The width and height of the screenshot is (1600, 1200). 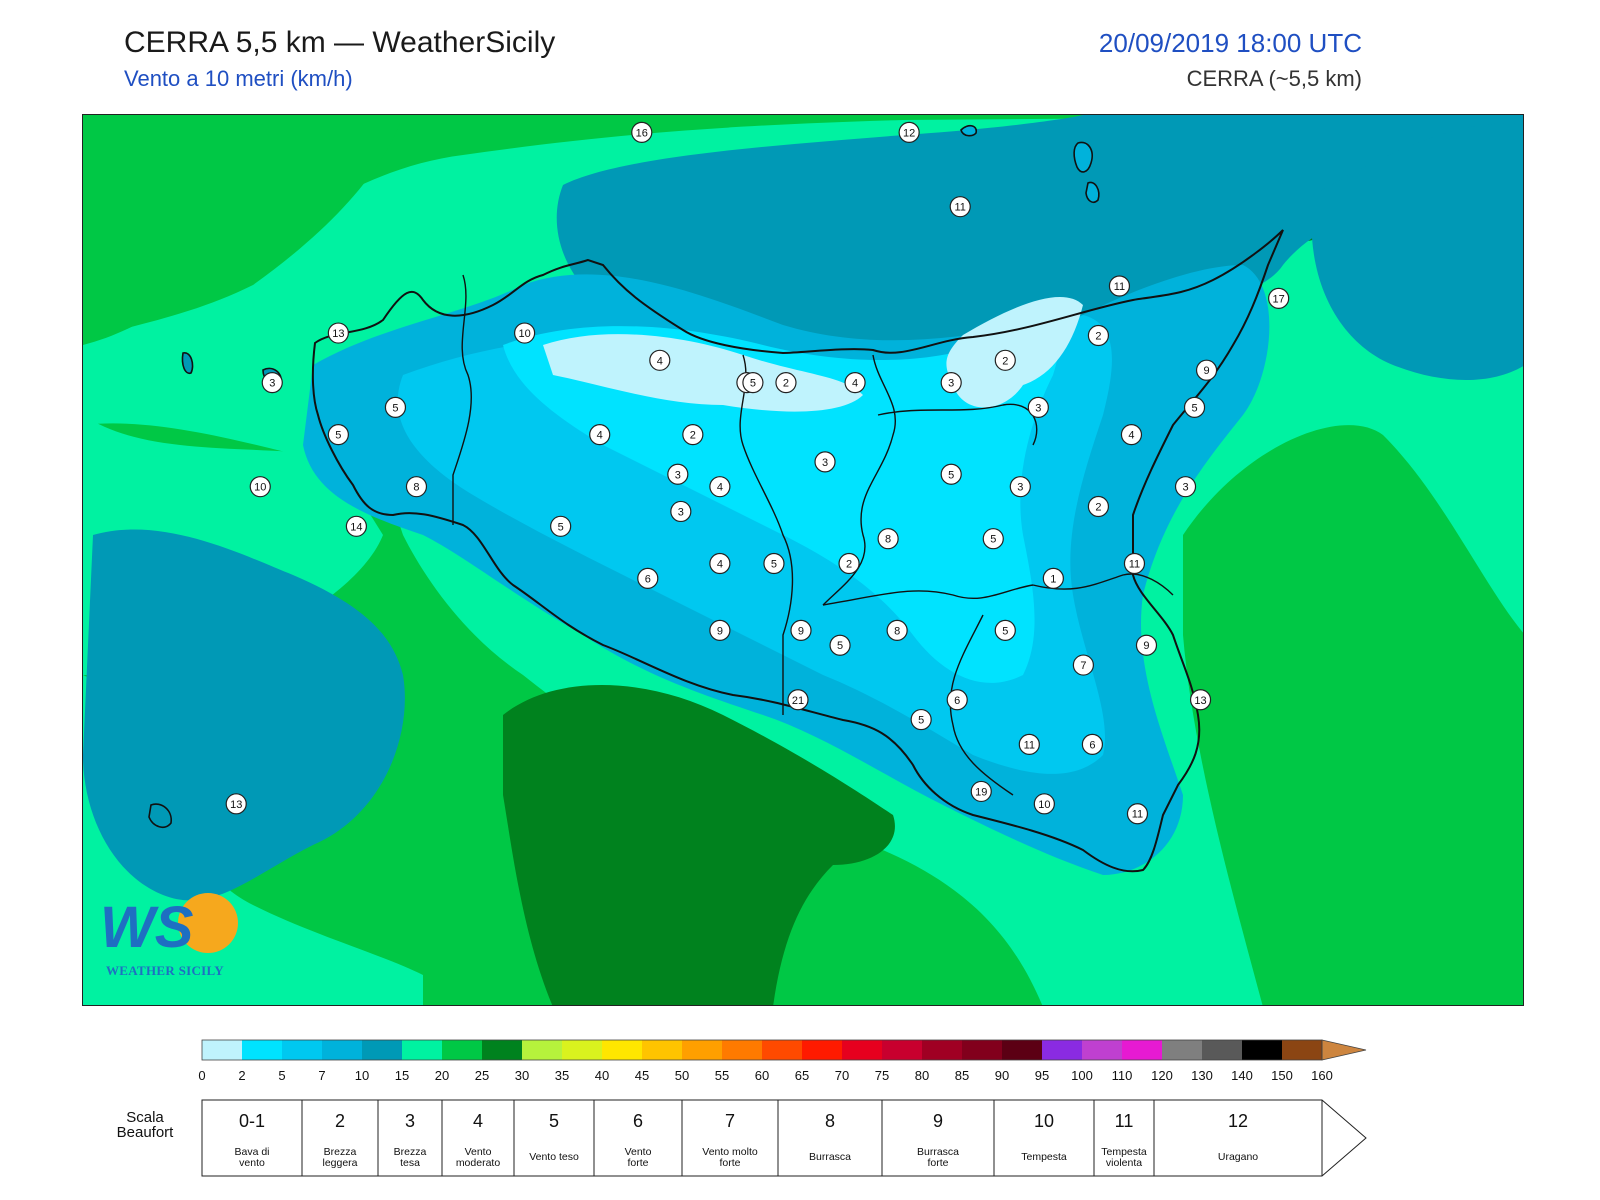 What do you see at coordinates (1124, 1138) in the screenshot?
I see `beaufort-cell: 11 Tempesta violenta` at bounding box center [1124, 1138].